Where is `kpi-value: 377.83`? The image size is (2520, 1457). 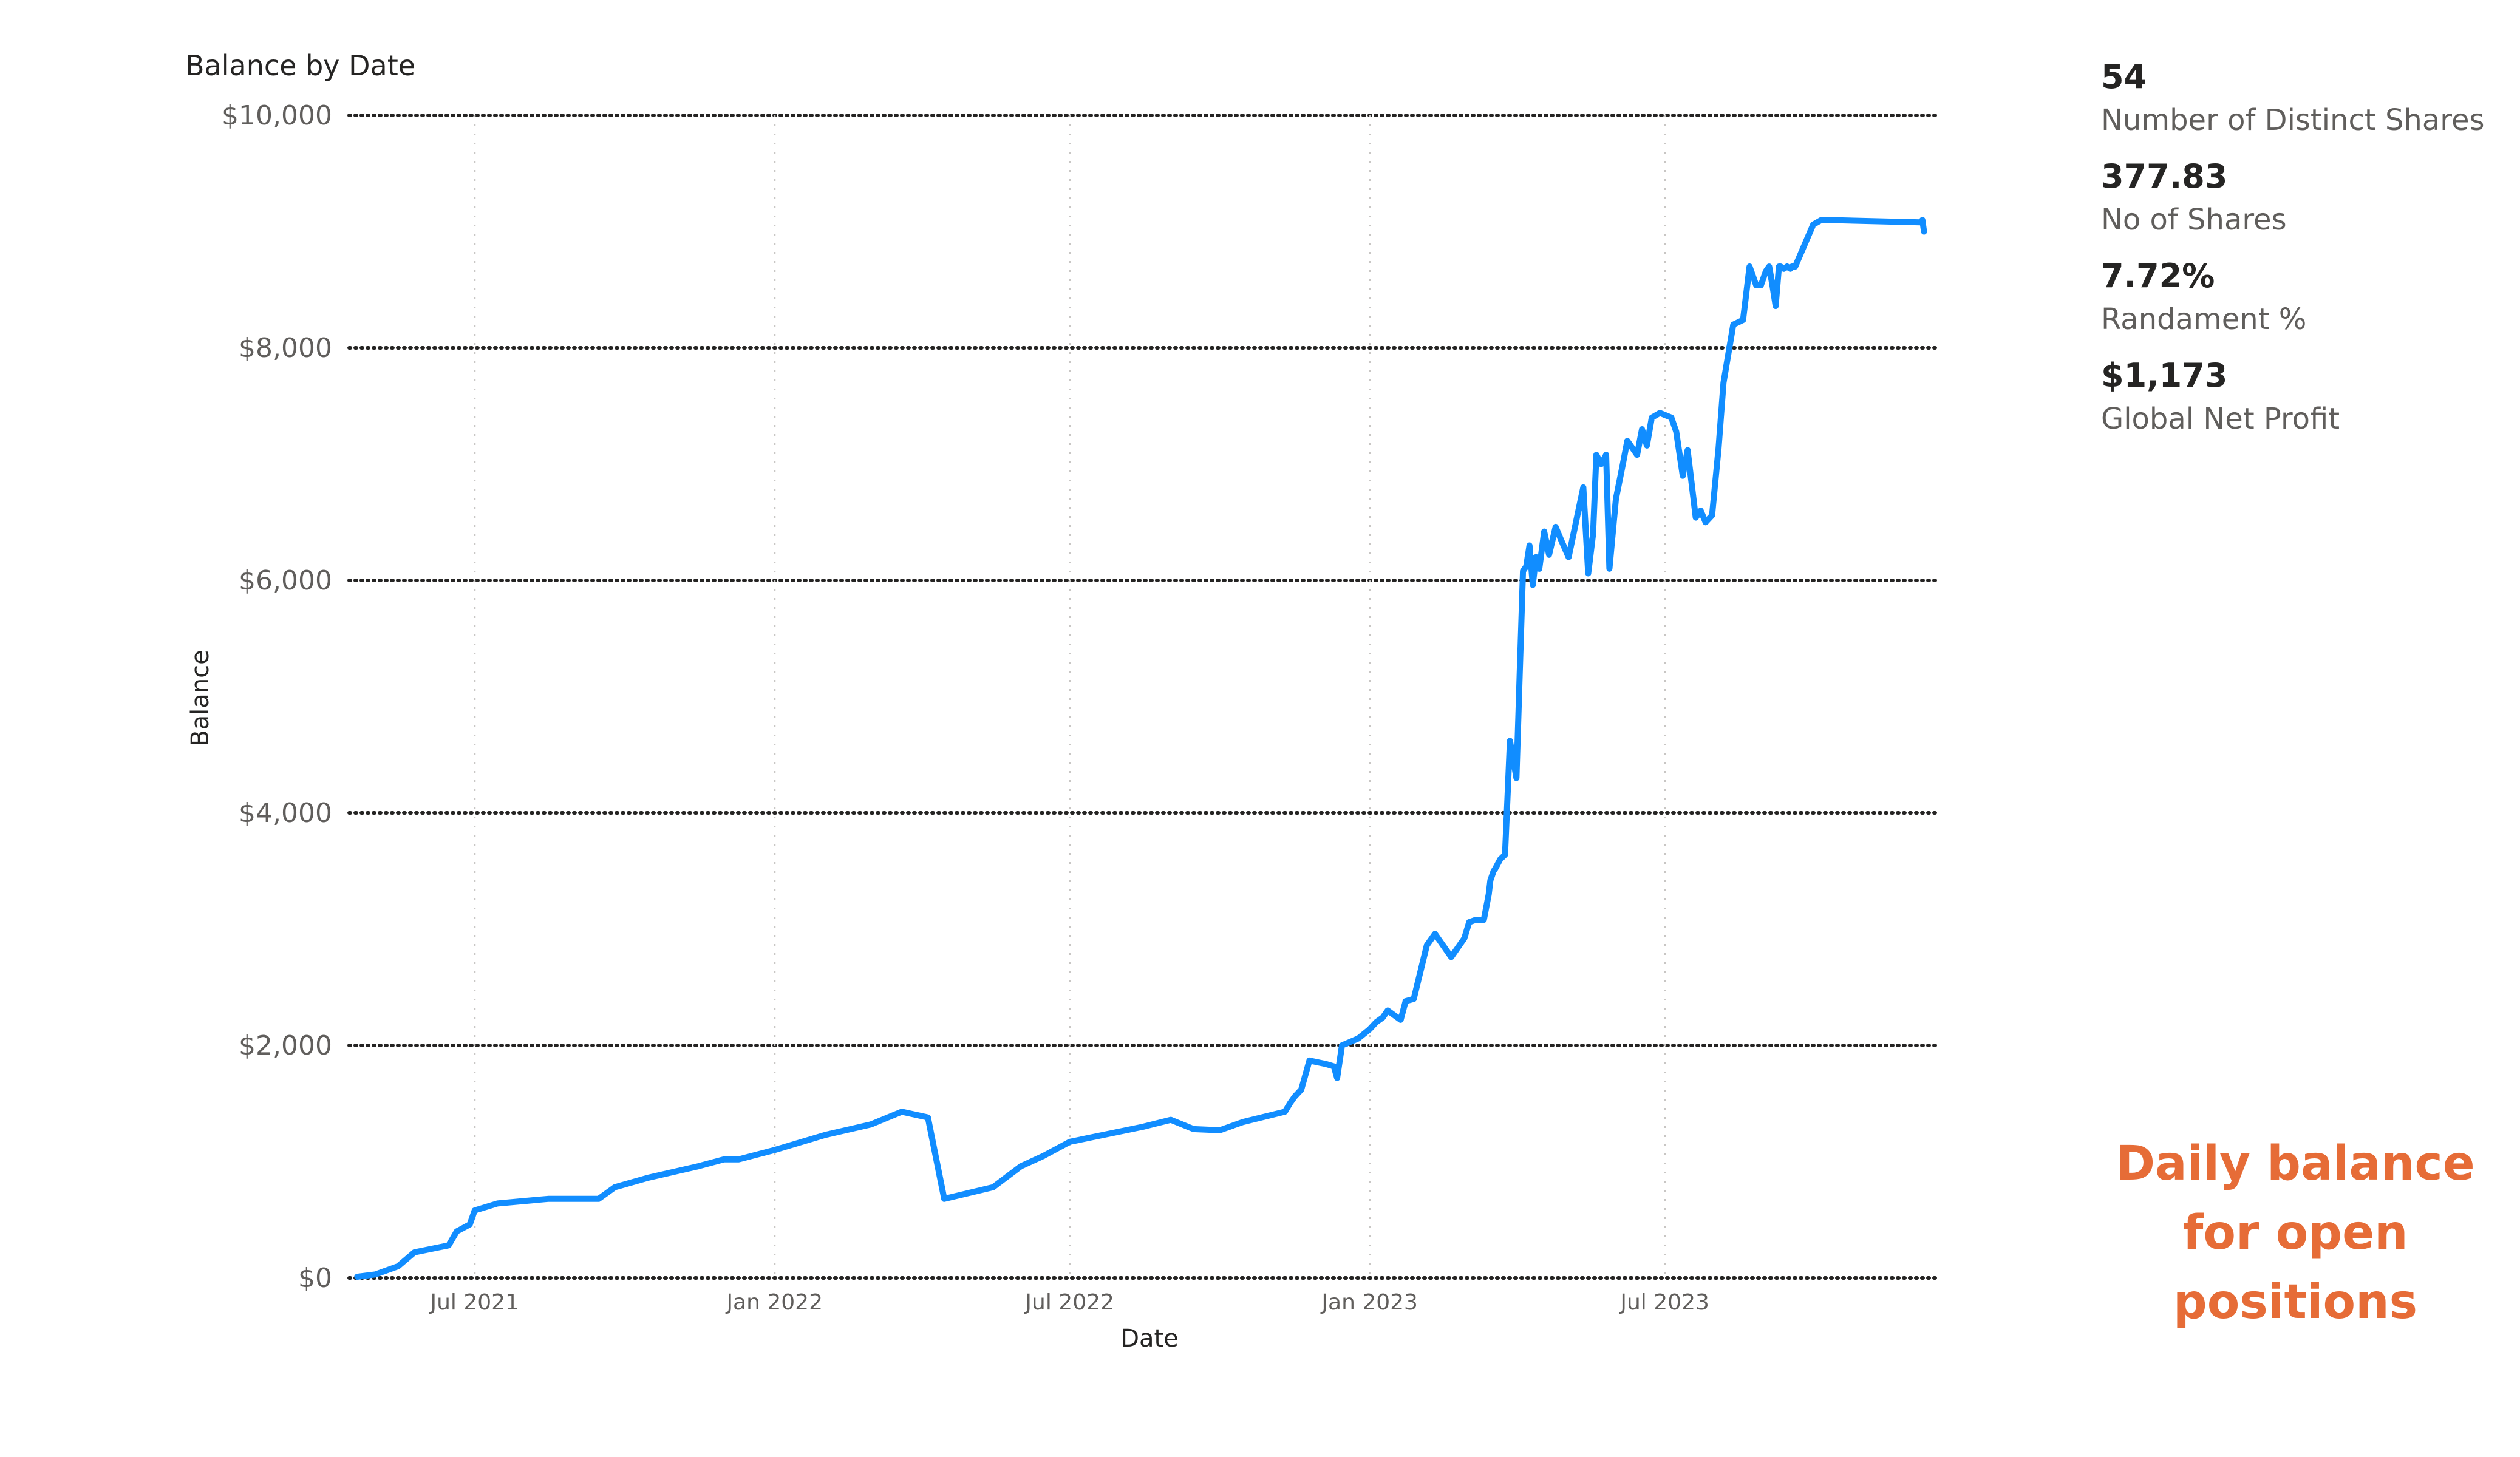
kpi-value: 377.83 is located at coordinates (2164, 176).